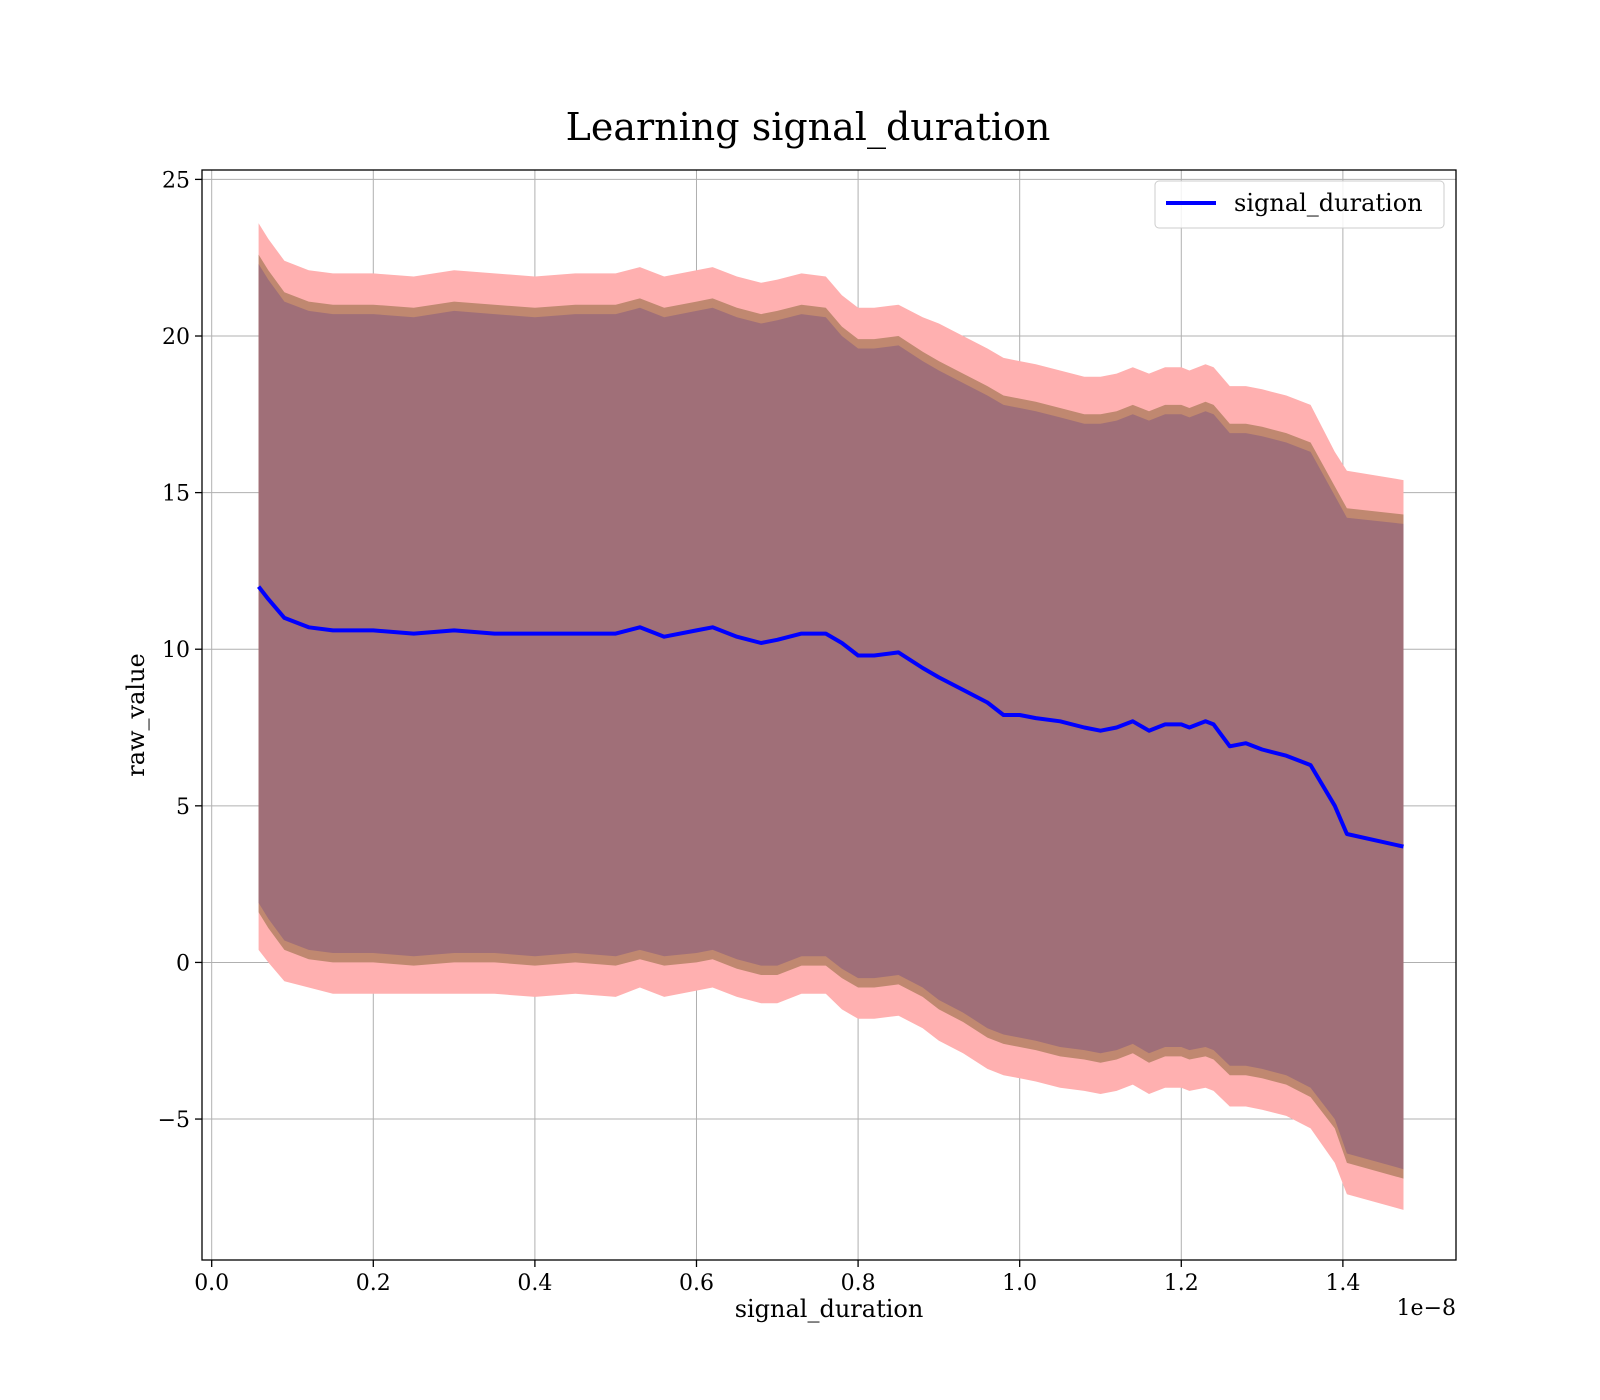 The width and height of the screenshot is (1600, 1400). I want to click on x-axis-label: signal_duration, so click(829, 1309).